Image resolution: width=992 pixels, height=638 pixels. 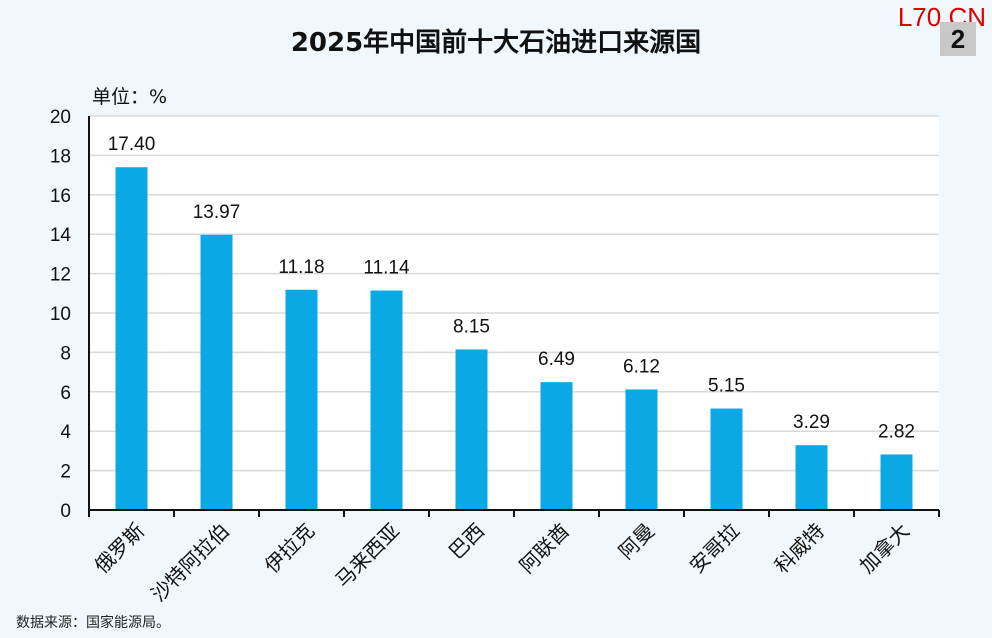 I want to click on data-label: 2.82, so click(x=896, y=431).